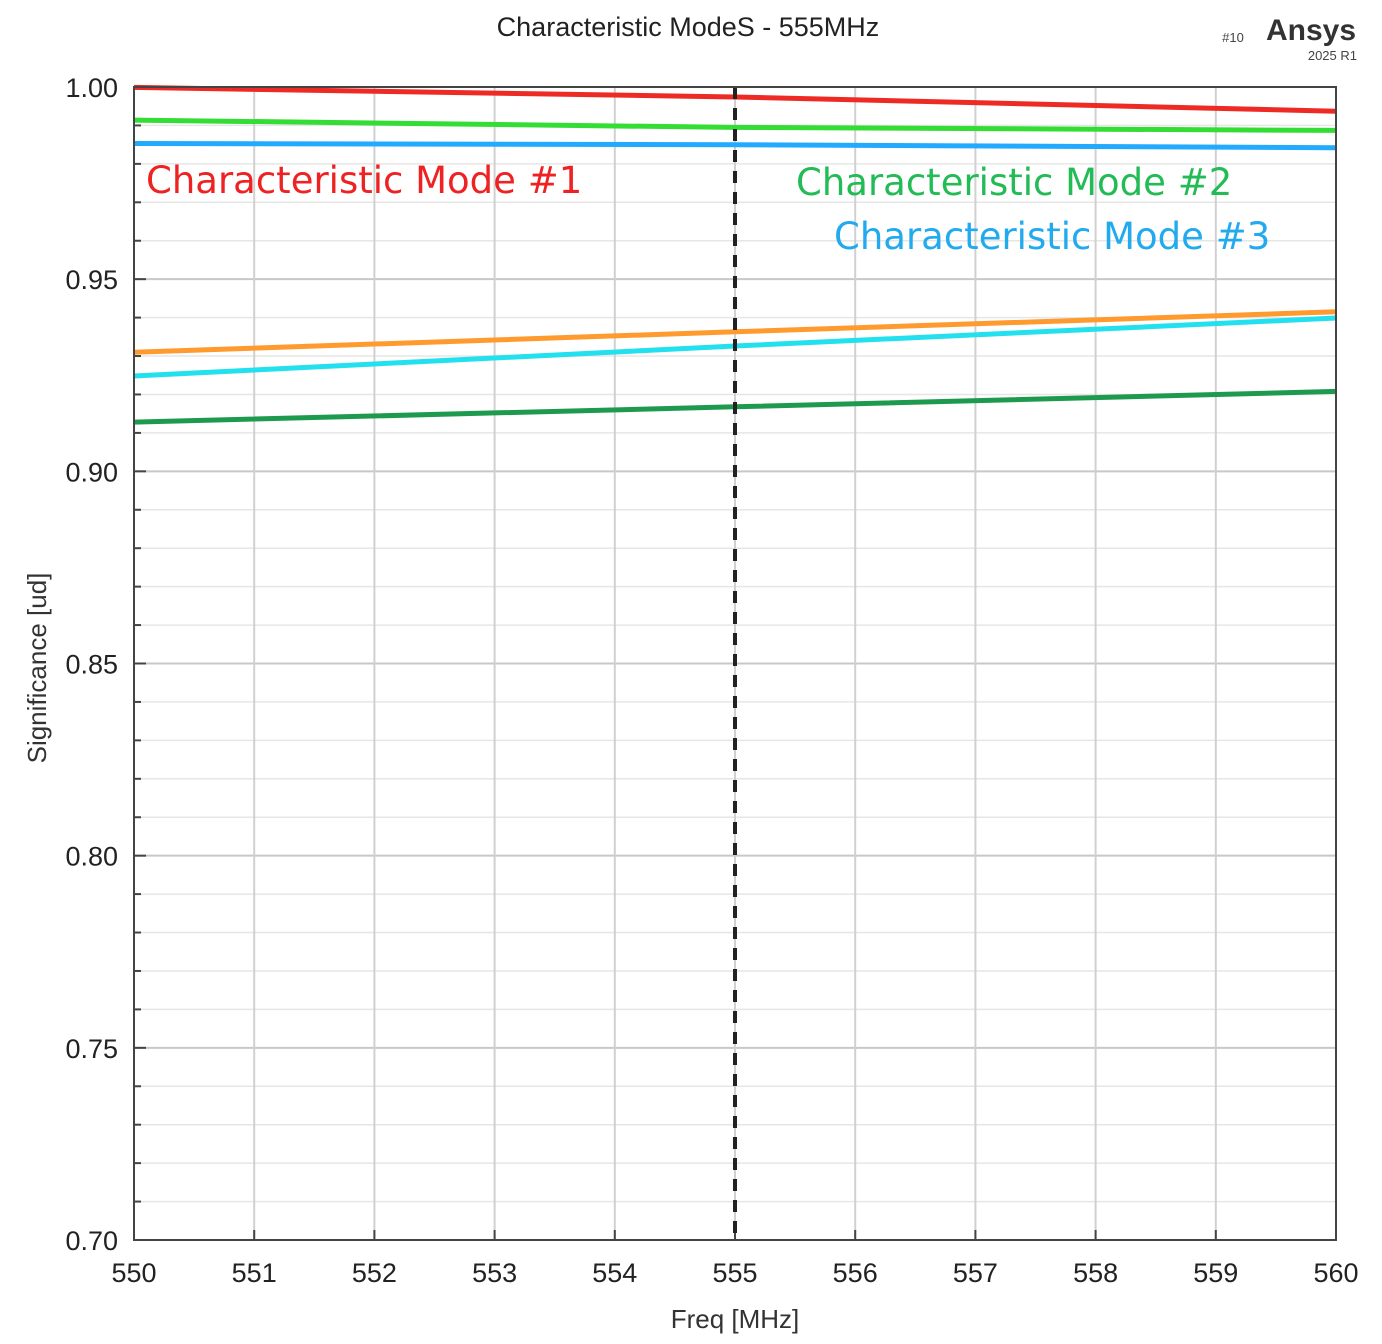 The width and height of the screenshot is (1382, 1344). What do you see at coordinates (688, 27) in the screenshot?
I see `chart-title: Characteristic ModeS - 555MHz` at bounding box center [688, 27].